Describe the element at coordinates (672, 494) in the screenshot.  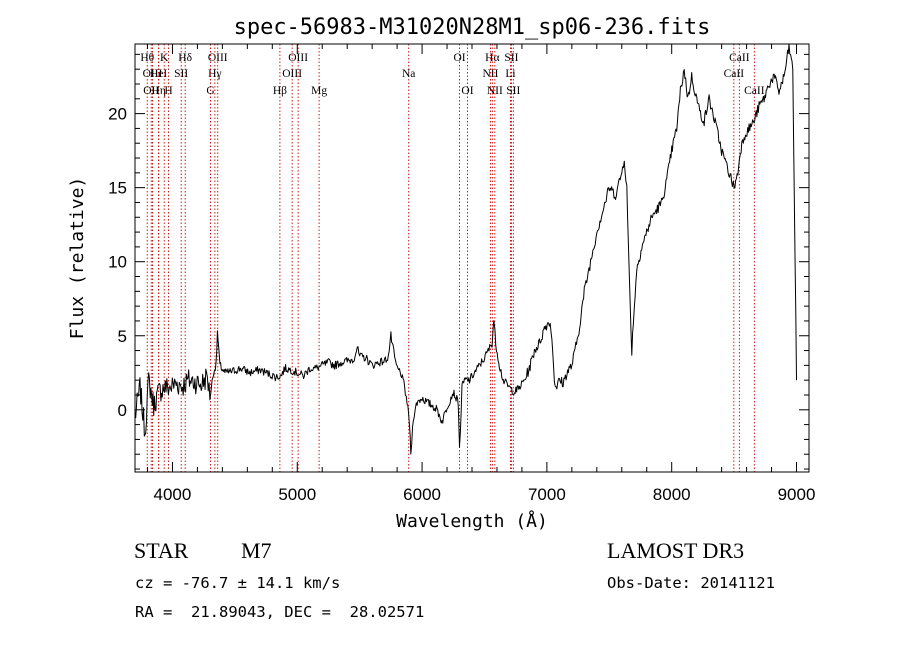
I see `x-tick-label-4: 8000` at that location.